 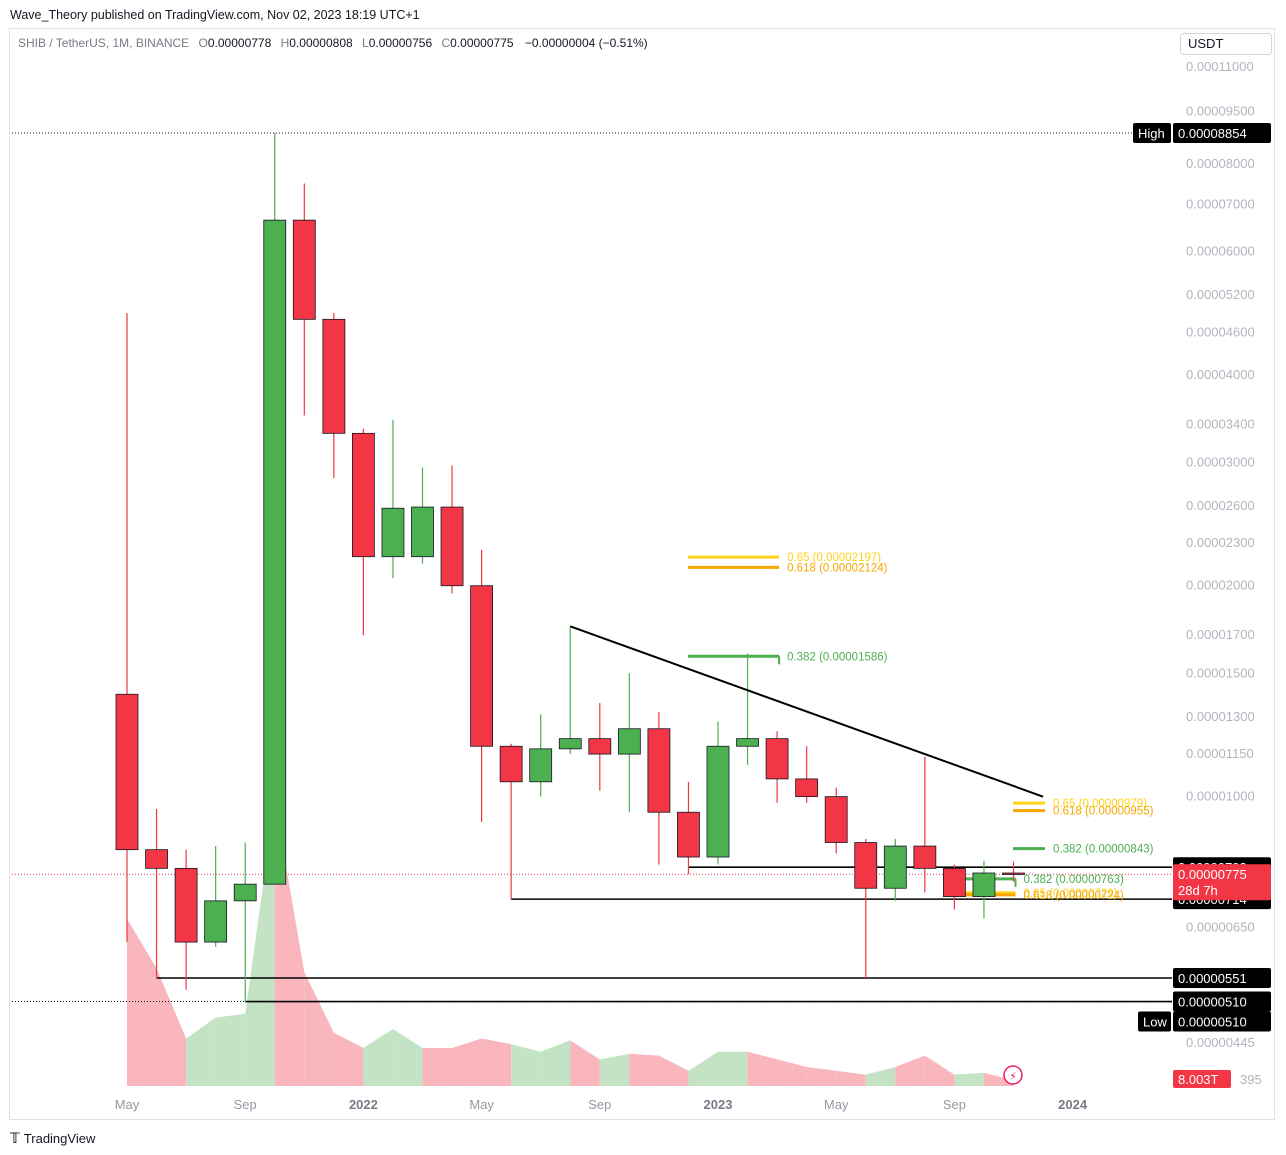 I want to click on low-value: 0.00000756, so click(x=400, y=43).